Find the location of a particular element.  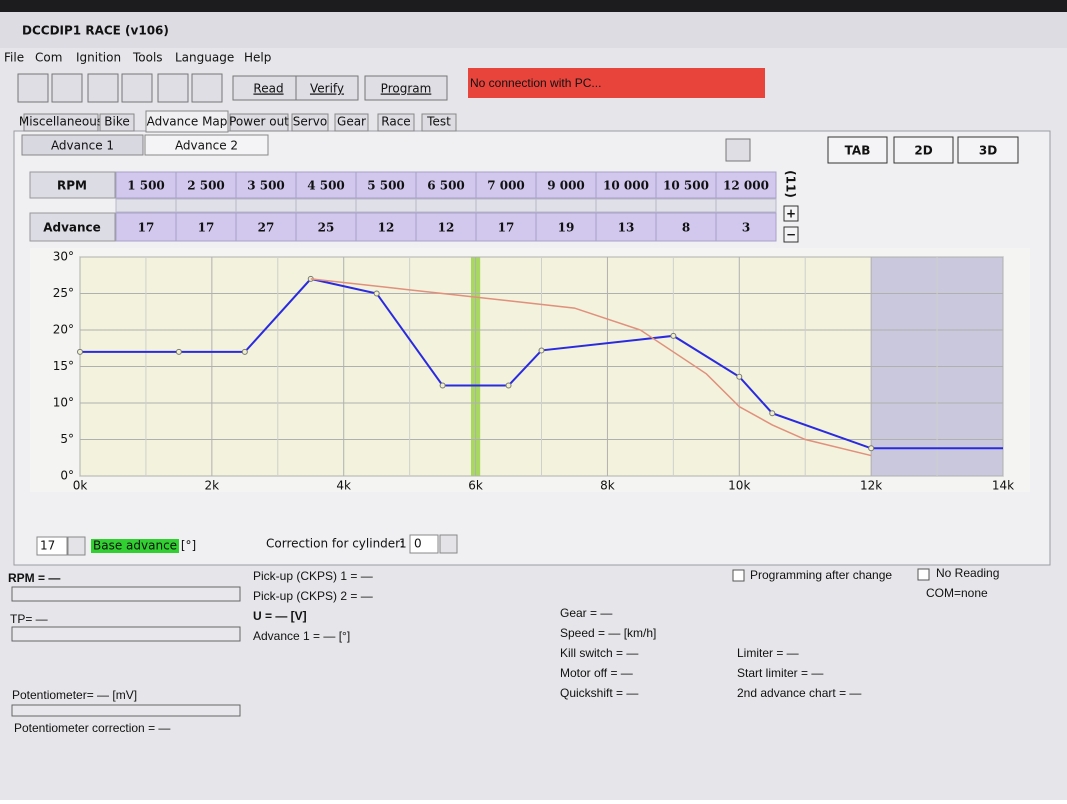

rpm-value: 2 500 is located at coordinates (206, 186).